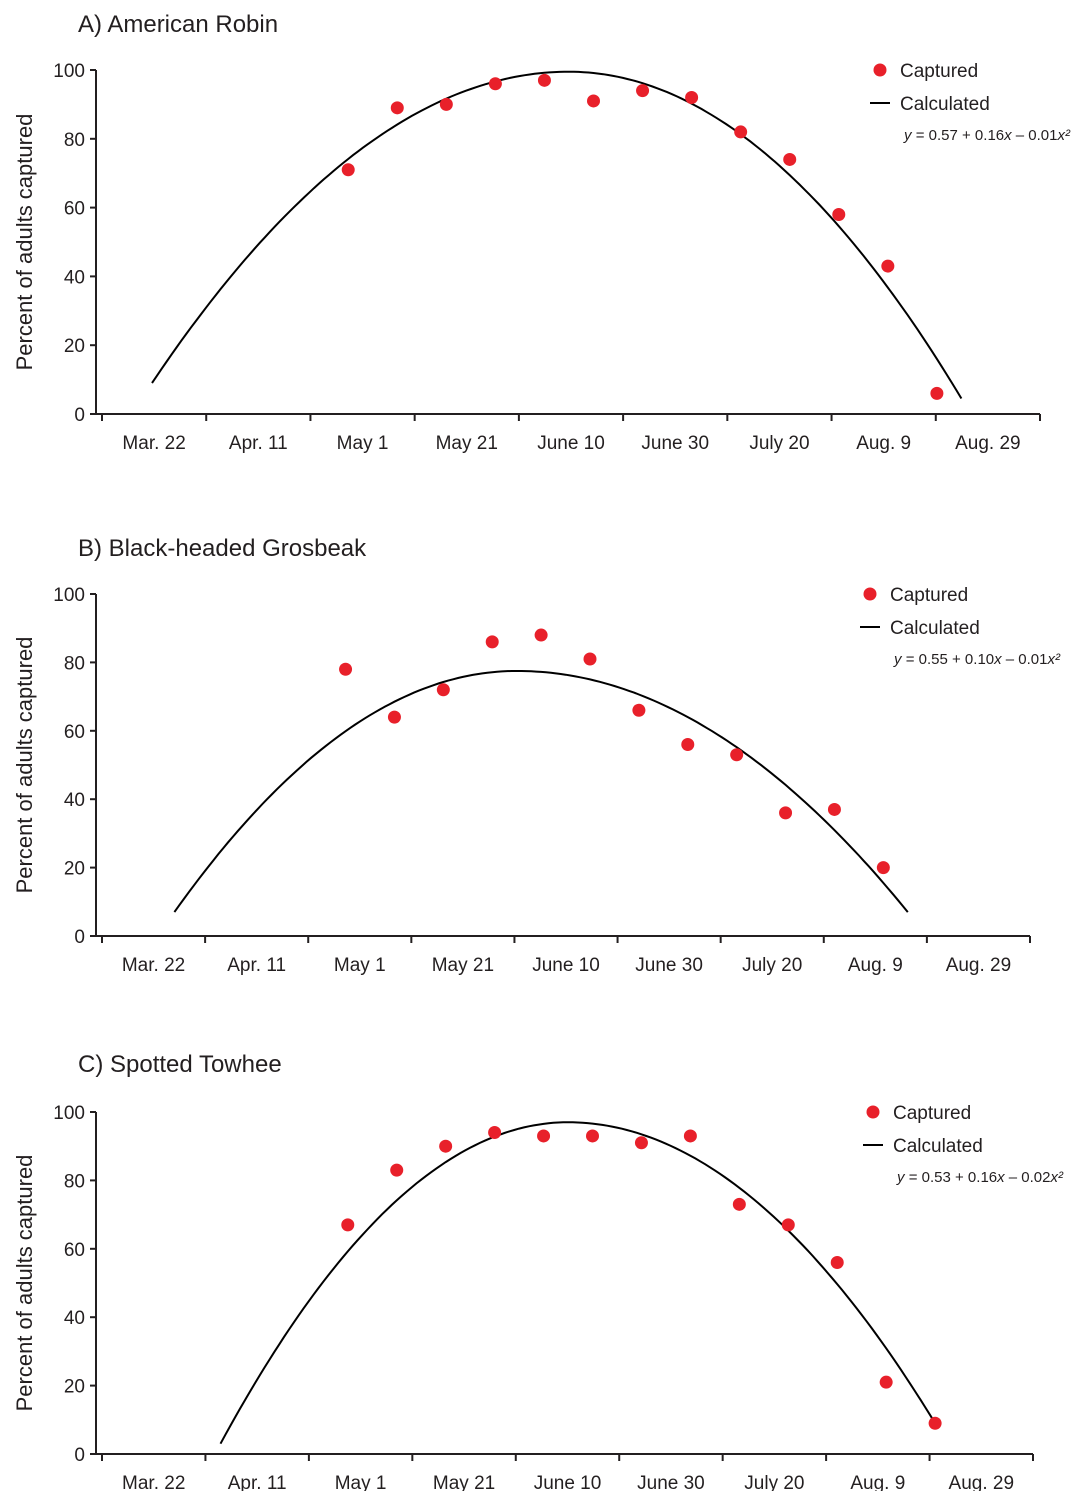 The height and width of the screenshot is (1491, 1074). I want to click on regression-equation: y = 0.53 + 0.16x – 0.02x², so click(980, 1177).